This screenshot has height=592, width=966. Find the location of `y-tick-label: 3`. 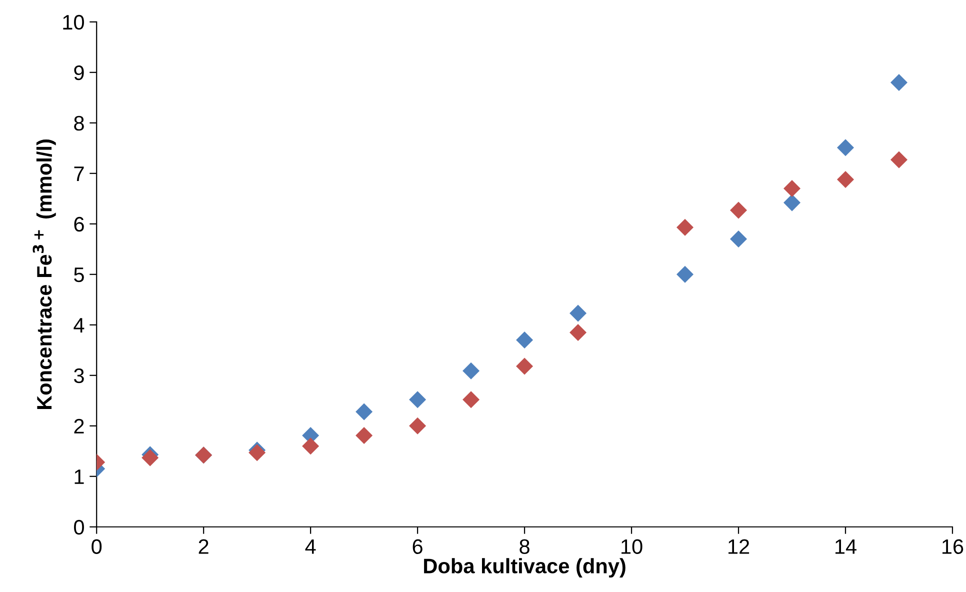

y-tick-label: 3 is located at coordinates (79, 376).